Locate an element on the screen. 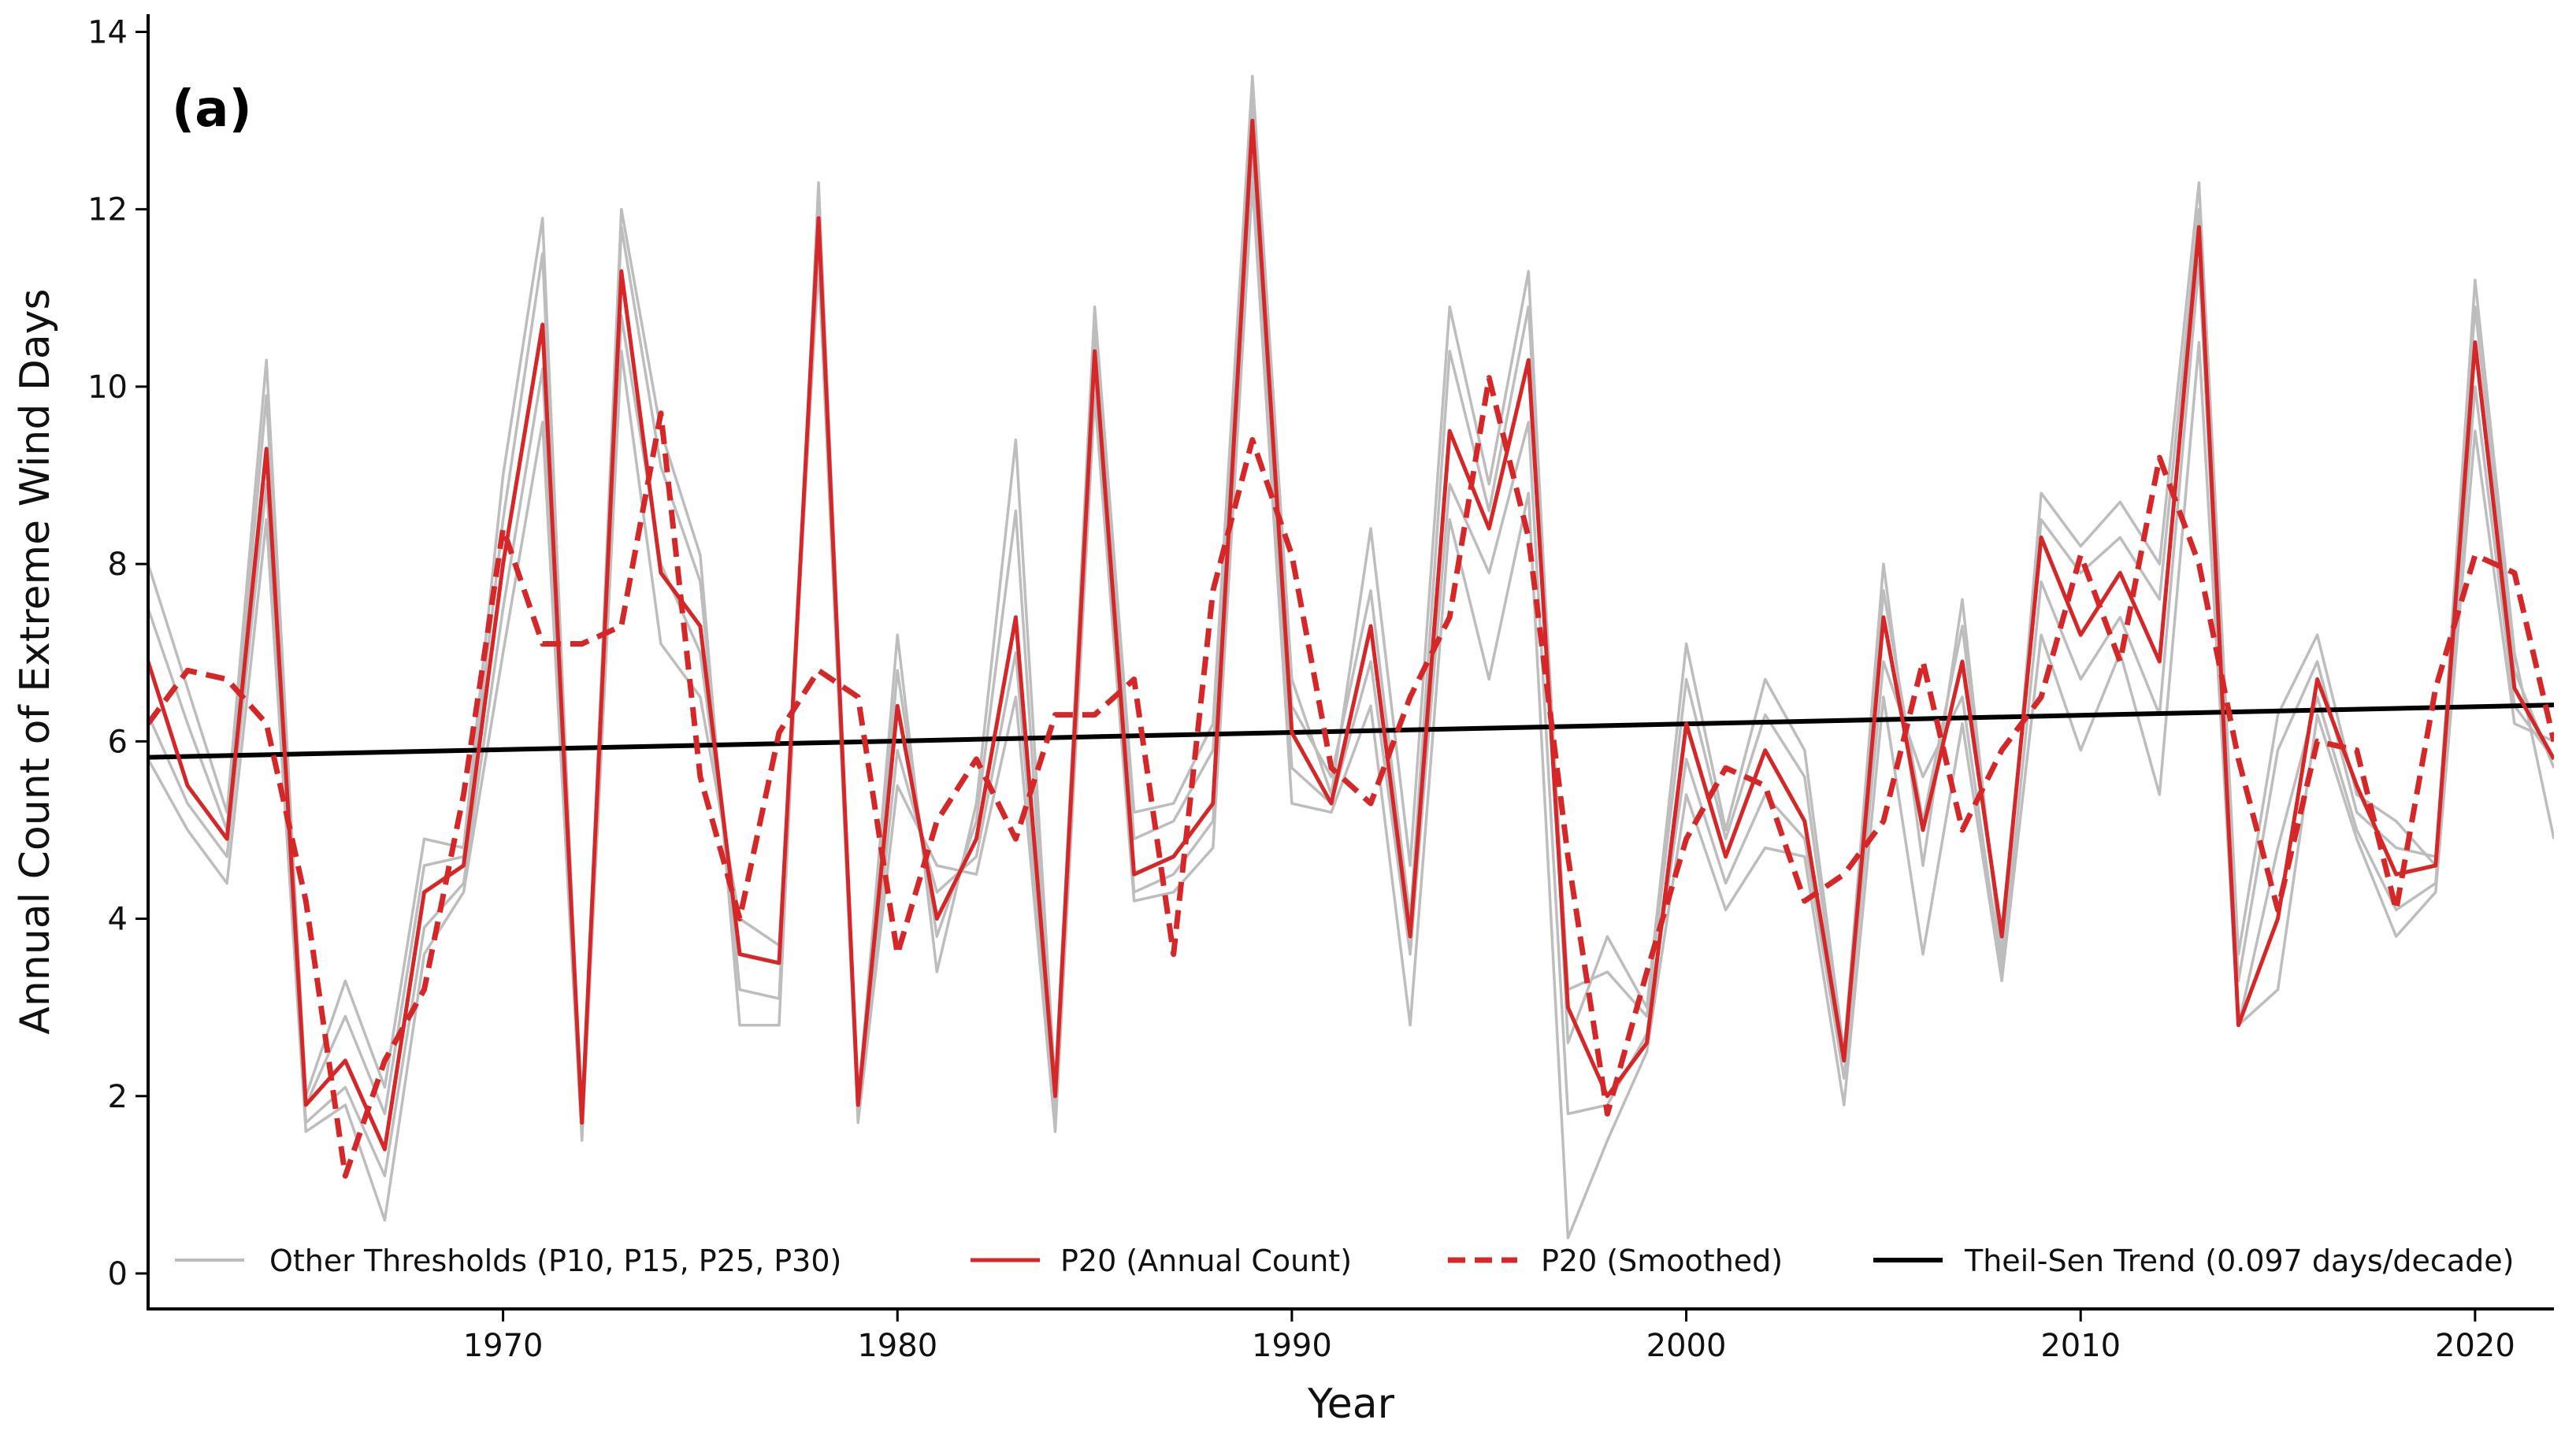  y-tick-label: 14 is located at coordinates (107, 33).